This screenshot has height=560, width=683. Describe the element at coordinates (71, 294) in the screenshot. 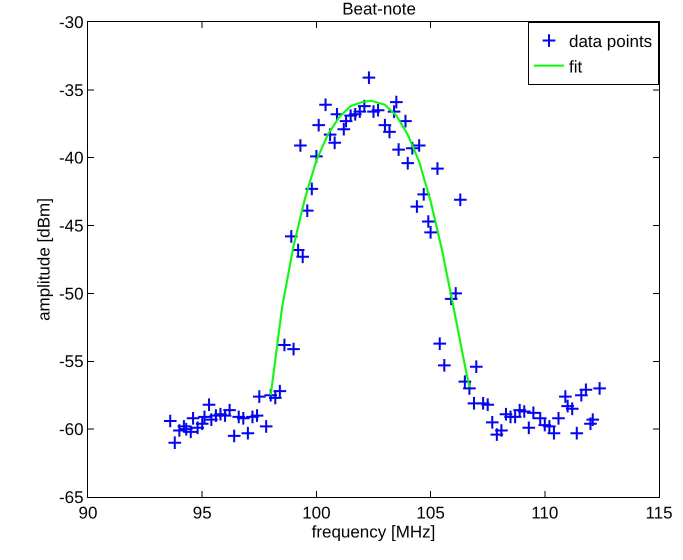

I see `y-tick-label: -50` at that location.